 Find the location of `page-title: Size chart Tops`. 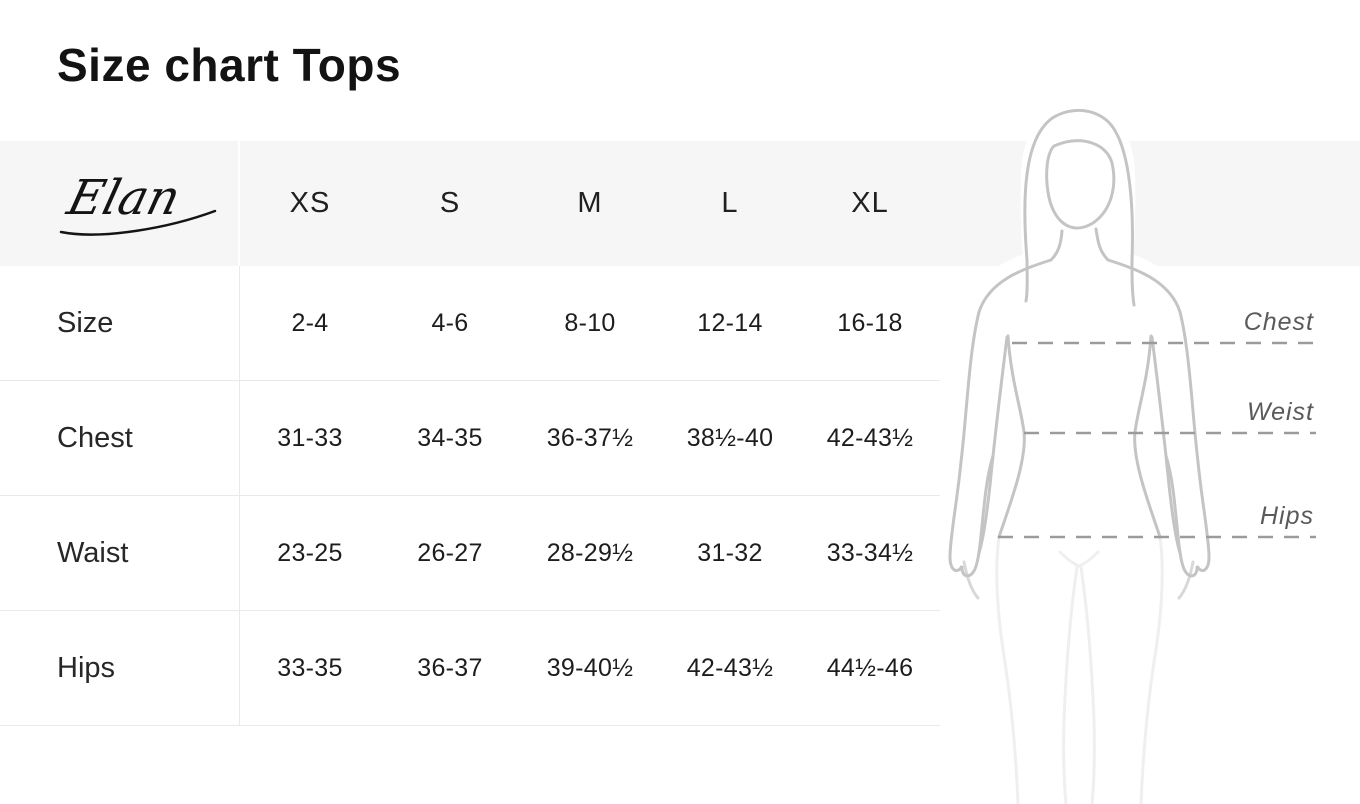

page-title: Size chart Tops is located at coordinates (229, 65).